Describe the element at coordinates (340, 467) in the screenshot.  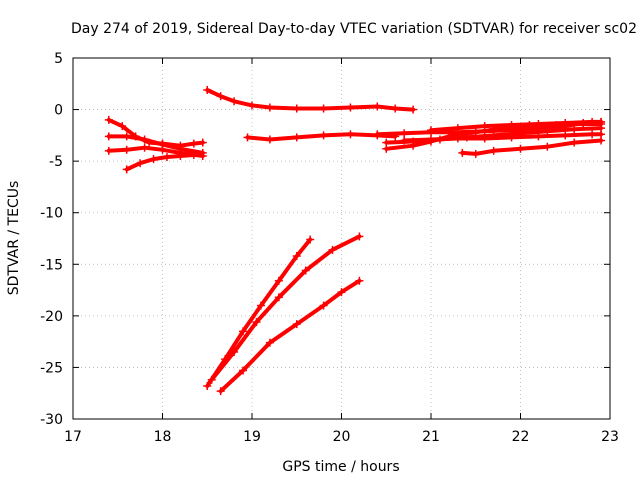
I see `x-axis-label: GPS time / hours` at that location.